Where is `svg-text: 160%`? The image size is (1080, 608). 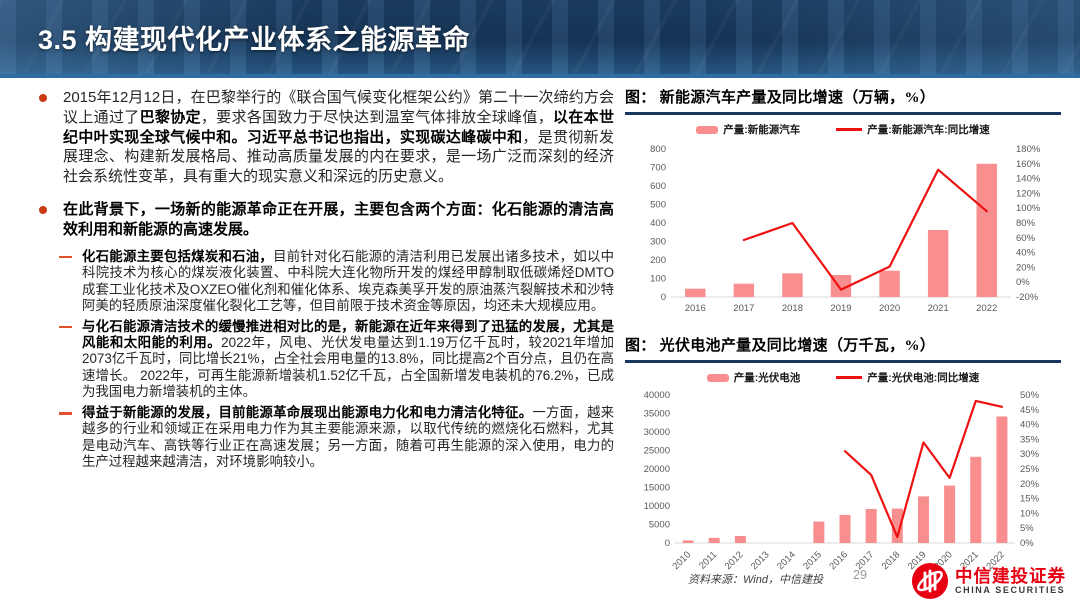 svg-text: 160% is located at coordinates (1028, 164).